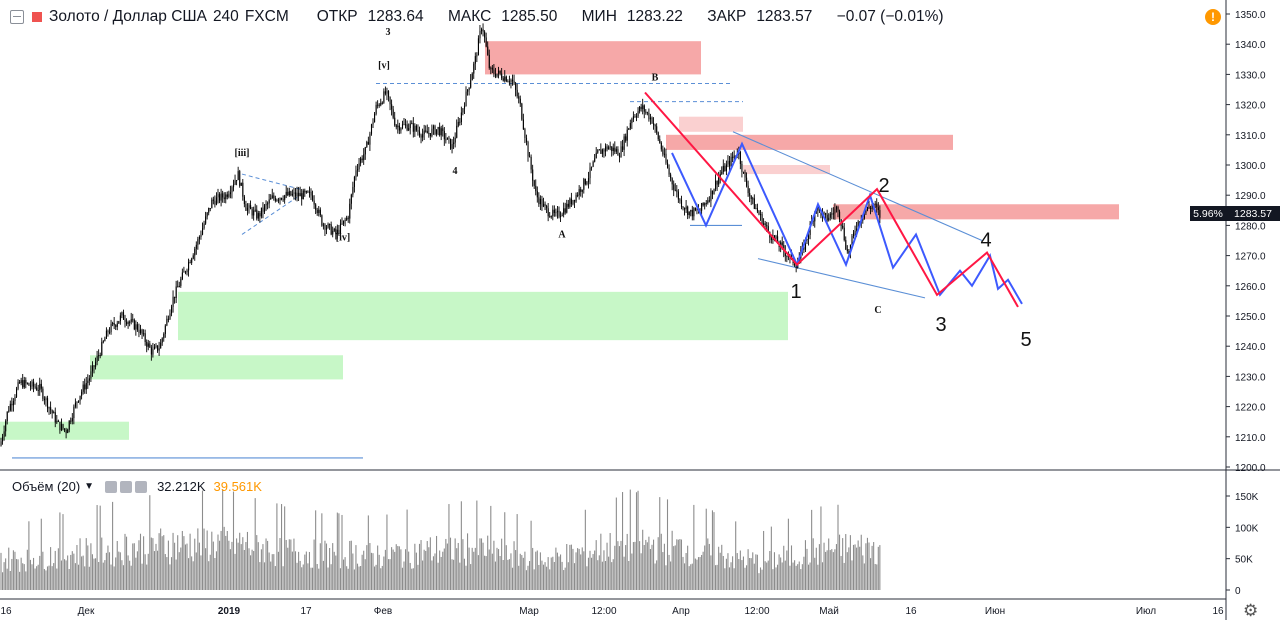 Image resolution: width=1280 pixels, height=621 pixels. What do you see at coordinates (46, 486) in the screenshot?
I see `volume-label: Объём (20)` at bounding box center [46, 486].